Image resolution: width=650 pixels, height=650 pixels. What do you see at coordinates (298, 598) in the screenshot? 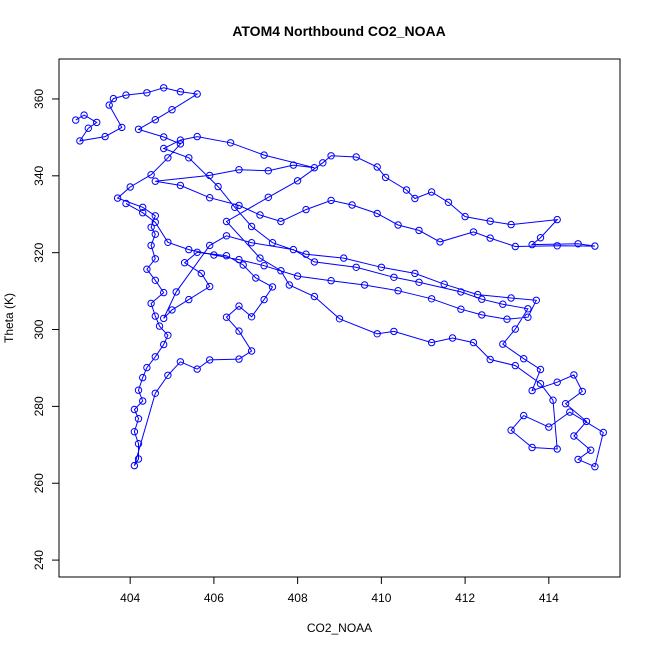
I see `x-tick-label: 408` at bounding box center [298, 598].